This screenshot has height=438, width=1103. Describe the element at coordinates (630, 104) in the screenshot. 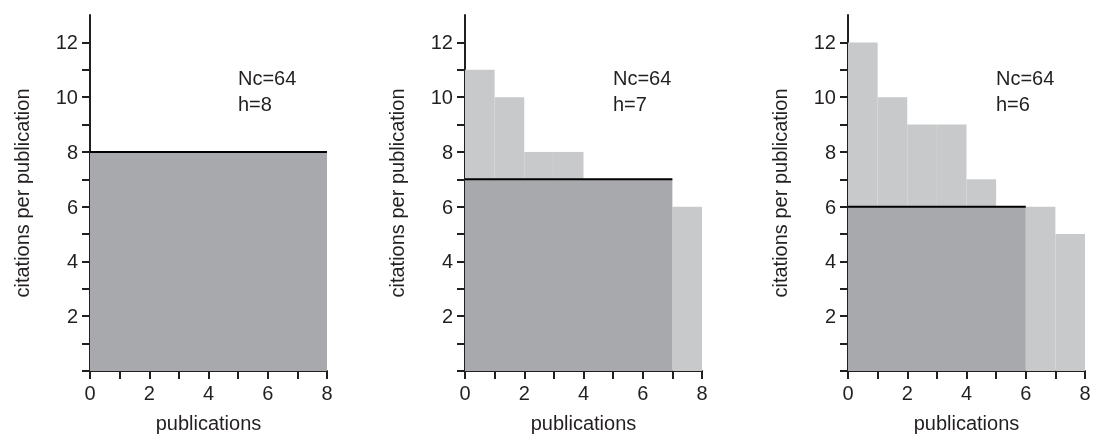

I see `annotation: h=7` at that location.